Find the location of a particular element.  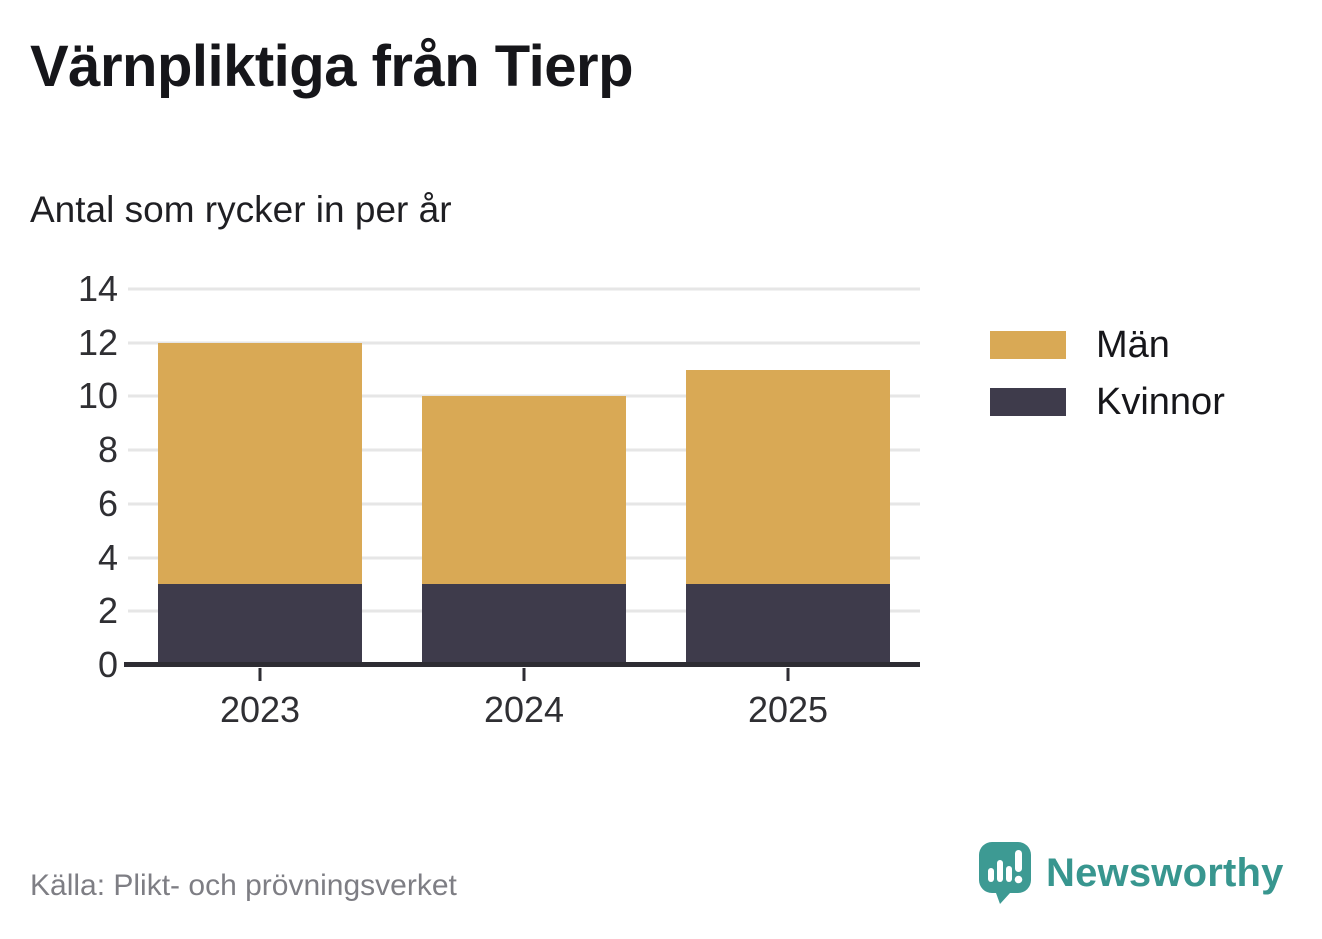

x-tick-label: 2024 is located at coordinates (524, 709).